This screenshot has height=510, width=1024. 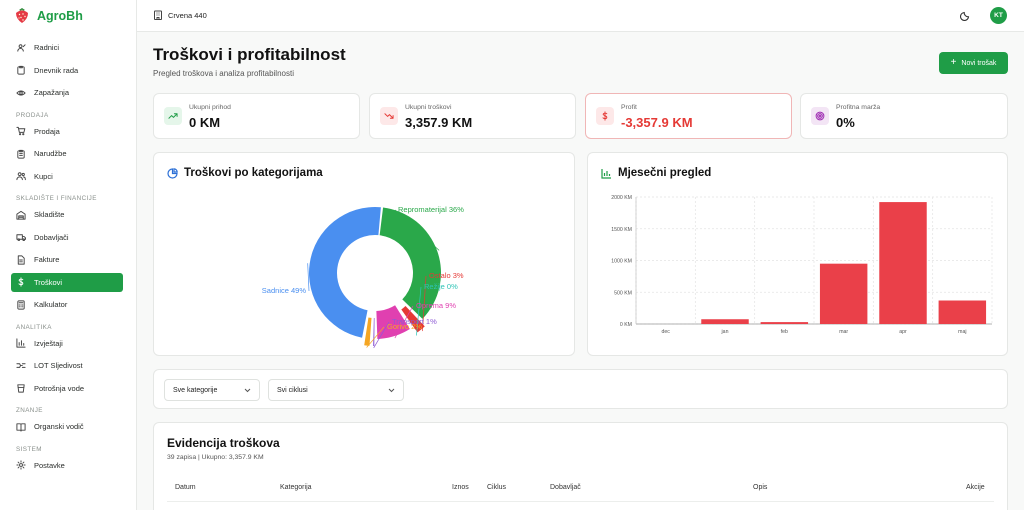 I want to click on brand-name: AgroBh, so click(x=60, y=15).